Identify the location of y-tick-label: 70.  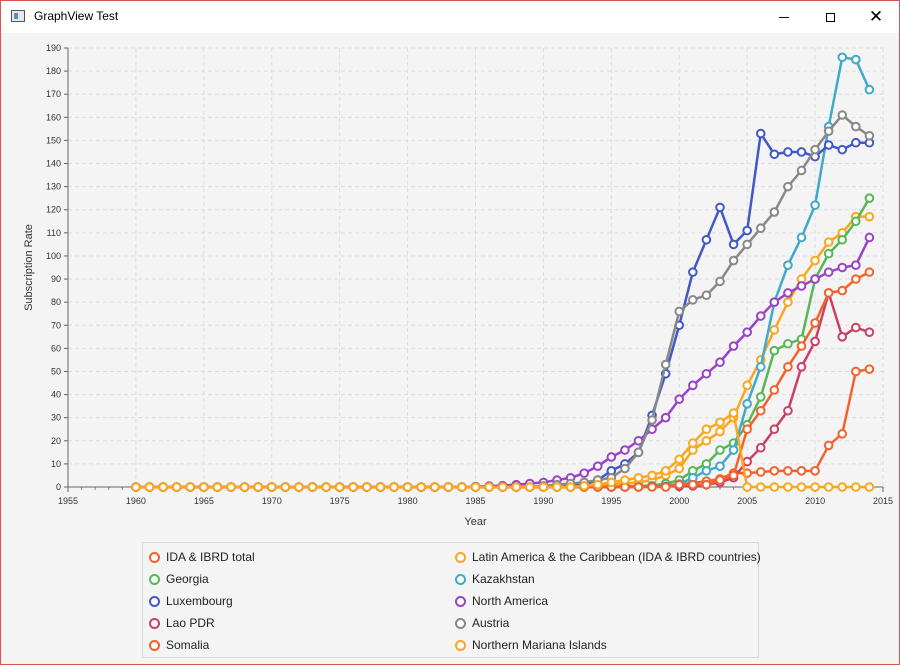
(56, 325).